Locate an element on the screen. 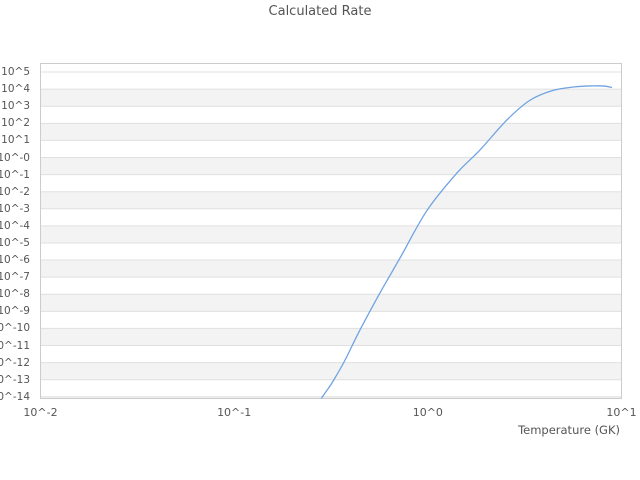 The width and height of the screenshot is (640, 480). y-tick-label: 10^-7 is located at coordinates (15, 277).